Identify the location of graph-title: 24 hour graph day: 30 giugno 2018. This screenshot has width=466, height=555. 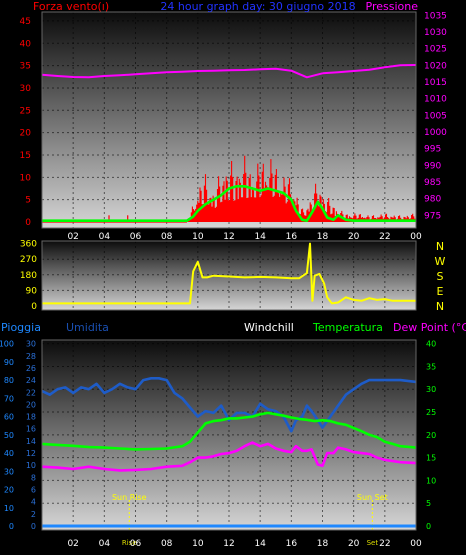
(257, 6).